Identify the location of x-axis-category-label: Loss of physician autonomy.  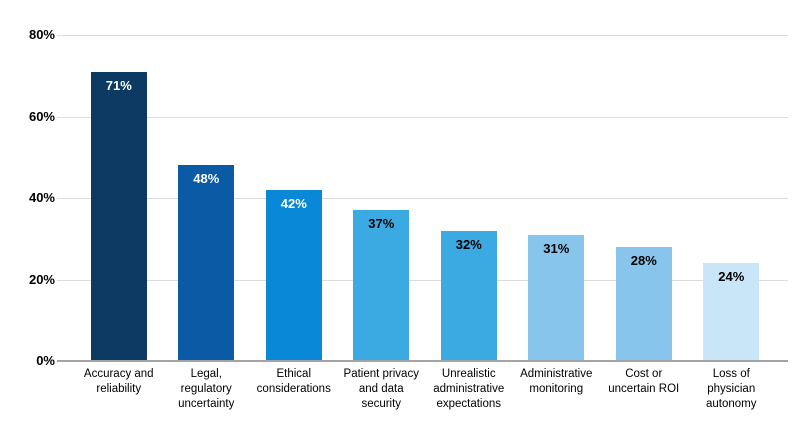
(731, 389).